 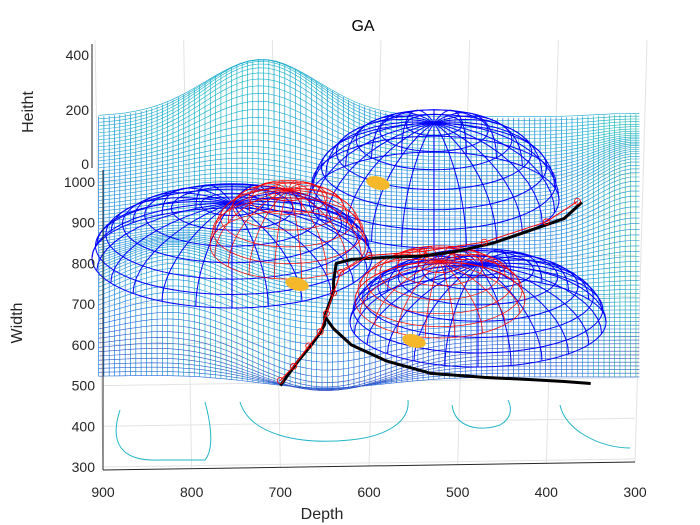 What do you see at coordinates (458, 492) in the screenshot?
I see `x-tick-label: 500` at bounding box center [458, 492].